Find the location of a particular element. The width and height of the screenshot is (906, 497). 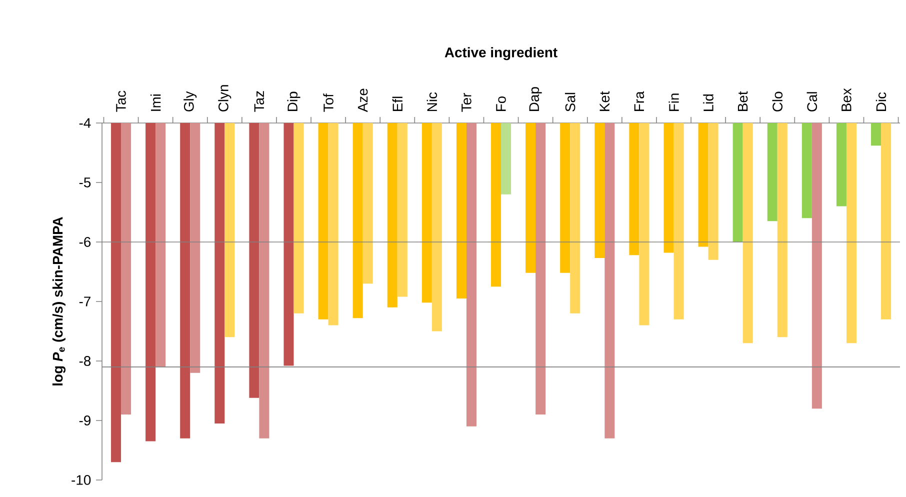

y-tick-label: -7 is located at coordinates (84, 301).